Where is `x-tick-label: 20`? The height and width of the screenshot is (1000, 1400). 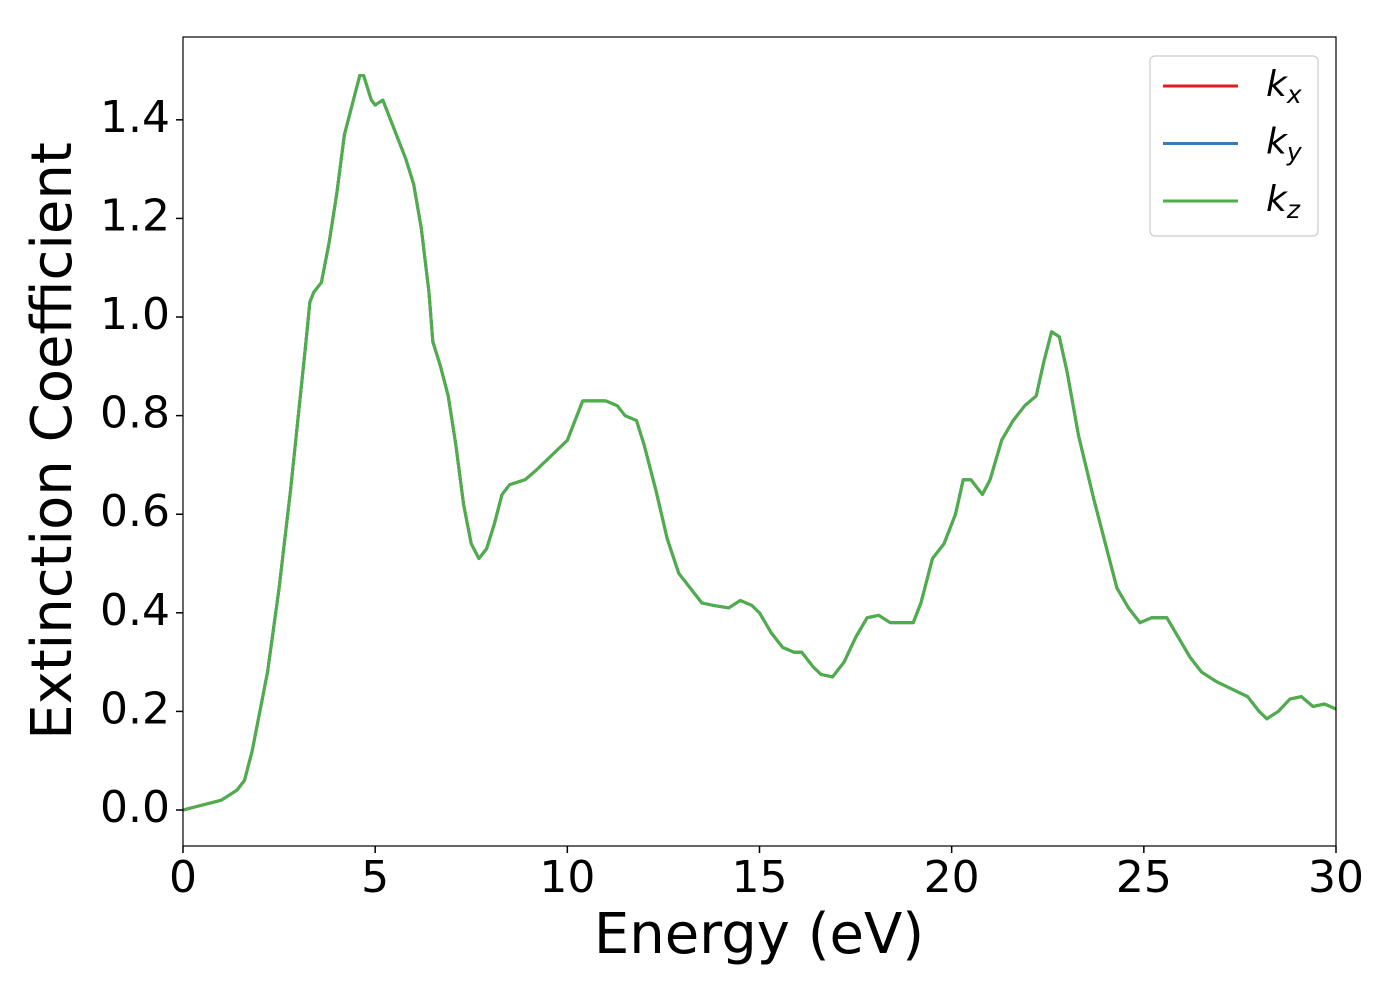 x-tick-label: 20 is located at coordinates (952, 877).